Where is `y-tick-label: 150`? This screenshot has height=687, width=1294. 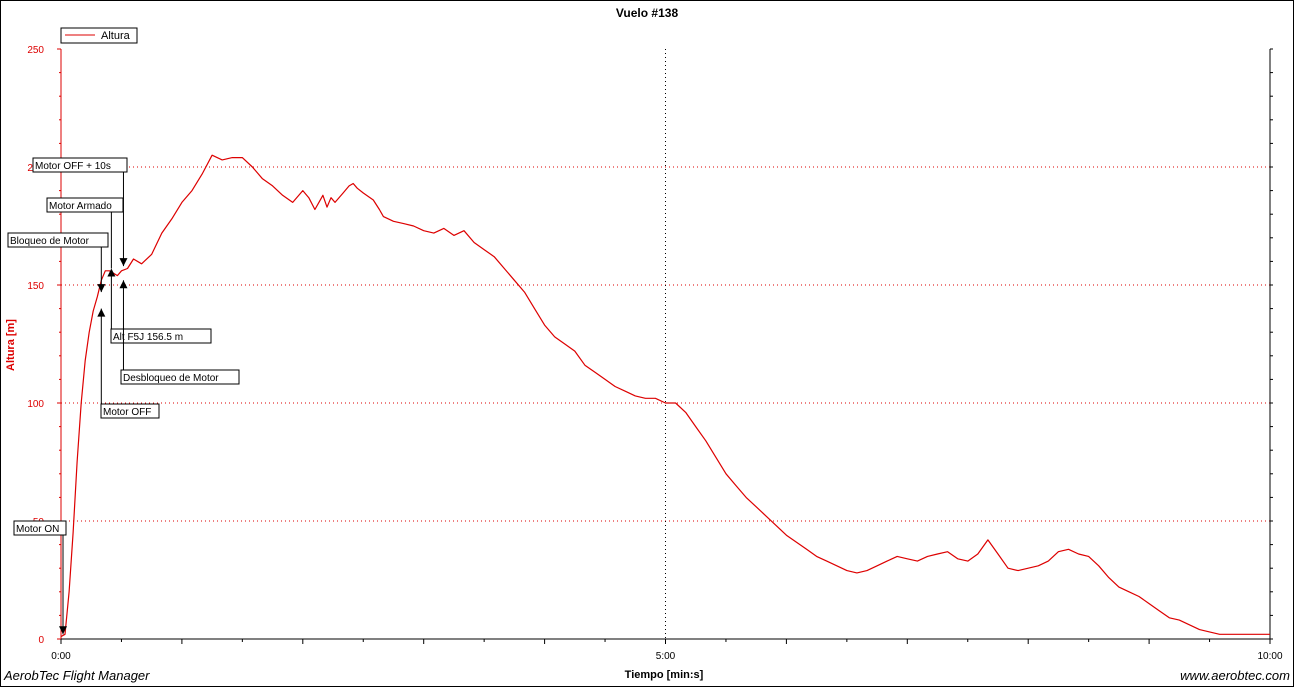
y-tick-label: 150 is located at coordinates (35, 286).